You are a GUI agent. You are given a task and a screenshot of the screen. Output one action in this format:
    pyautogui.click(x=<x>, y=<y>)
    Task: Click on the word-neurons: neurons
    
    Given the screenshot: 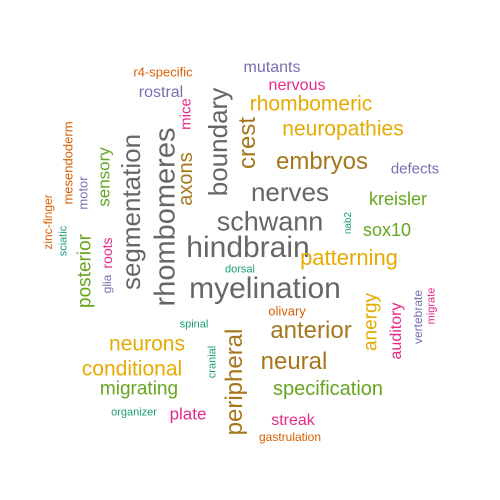 What is the action you would take?
    pyautogui.click(x=147, y=344)
    